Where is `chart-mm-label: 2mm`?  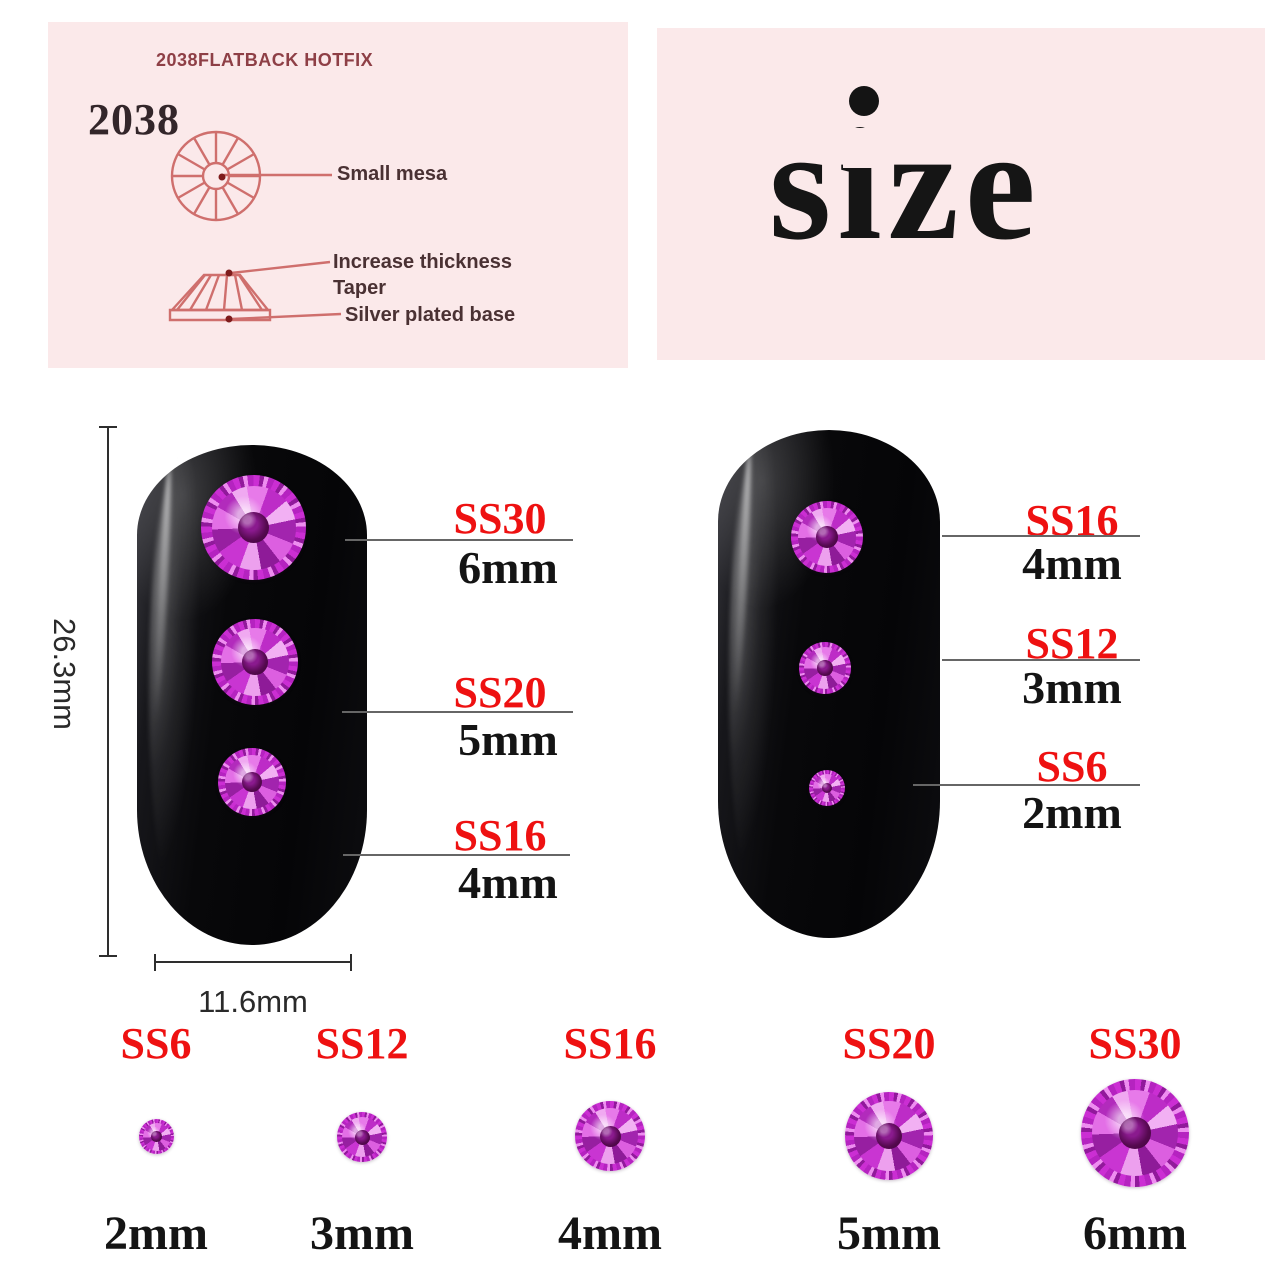
chart-mm-label: 2mm is located at coordinates (156, 1233).